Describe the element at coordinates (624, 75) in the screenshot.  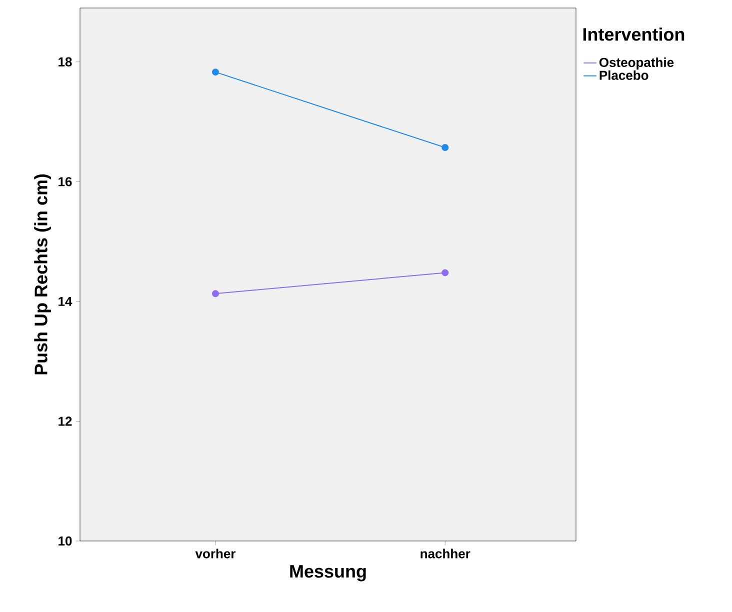
I see `legend-label: Placebo` at that location.